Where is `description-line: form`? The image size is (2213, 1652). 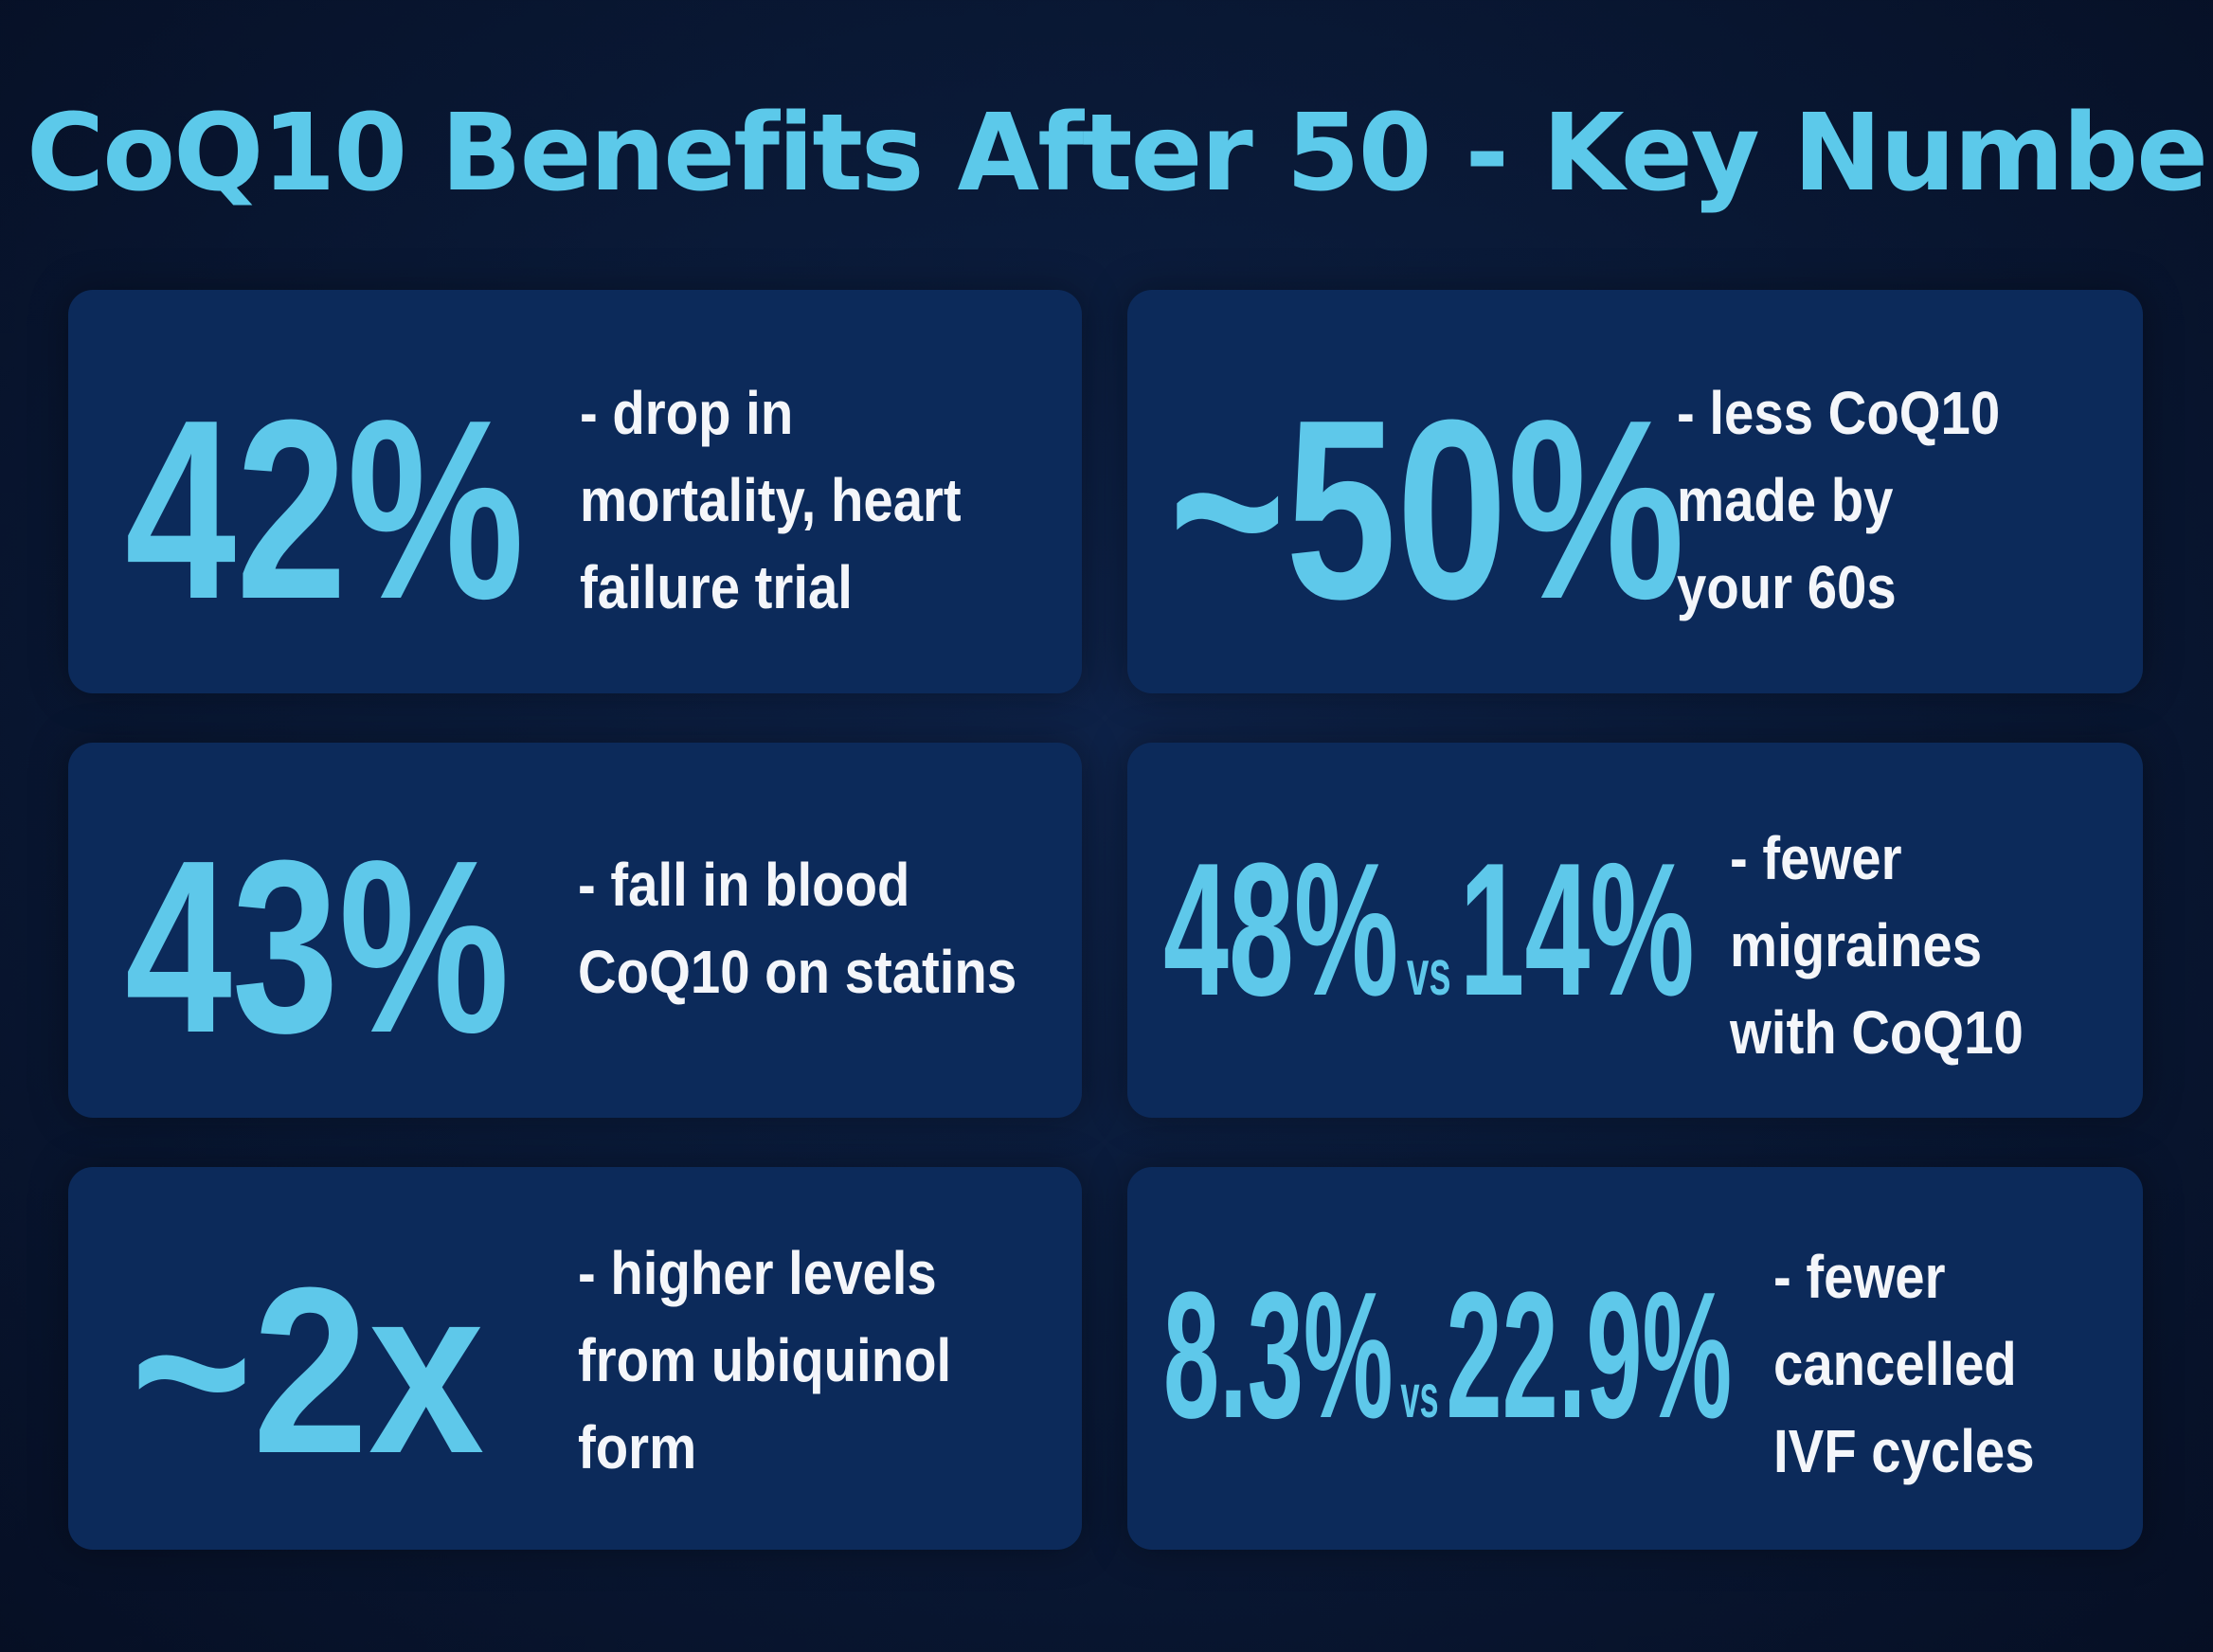 description-line: form is located at coordinates (637, 1447).